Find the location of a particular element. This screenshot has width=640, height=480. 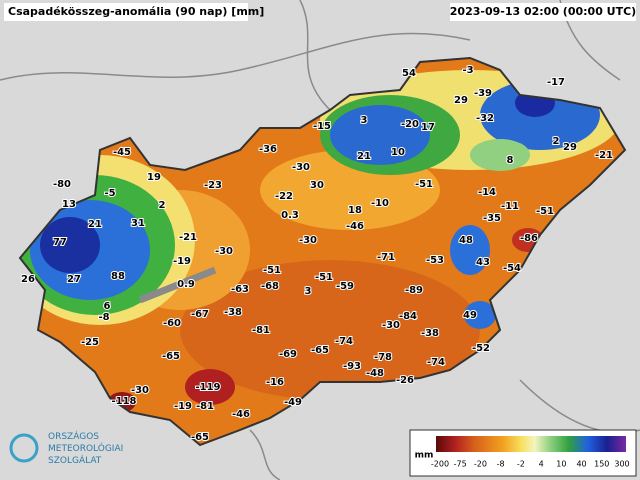

station-value: 8 is located at coordinates (510, 160).